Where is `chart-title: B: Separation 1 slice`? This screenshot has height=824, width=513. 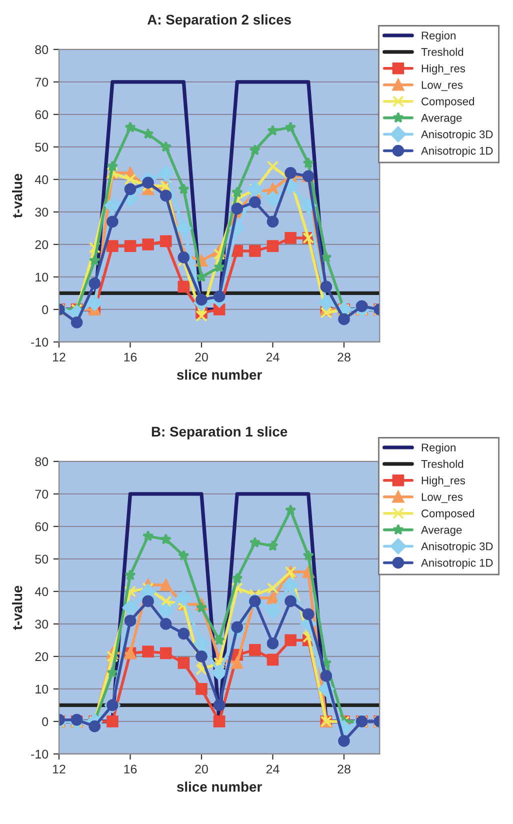
chart-title: B: Separation 1 slice is located at coordinates (220, 433).